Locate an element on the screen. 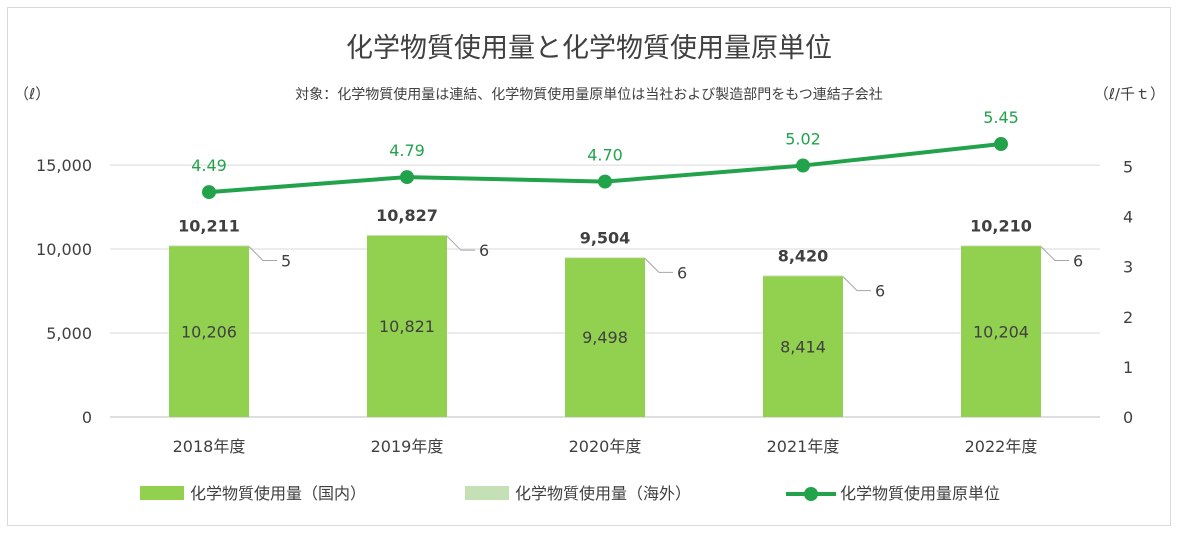 The image size is (1179, 535). data-label-total: 10,210 is located at coordinates (1001, 226).